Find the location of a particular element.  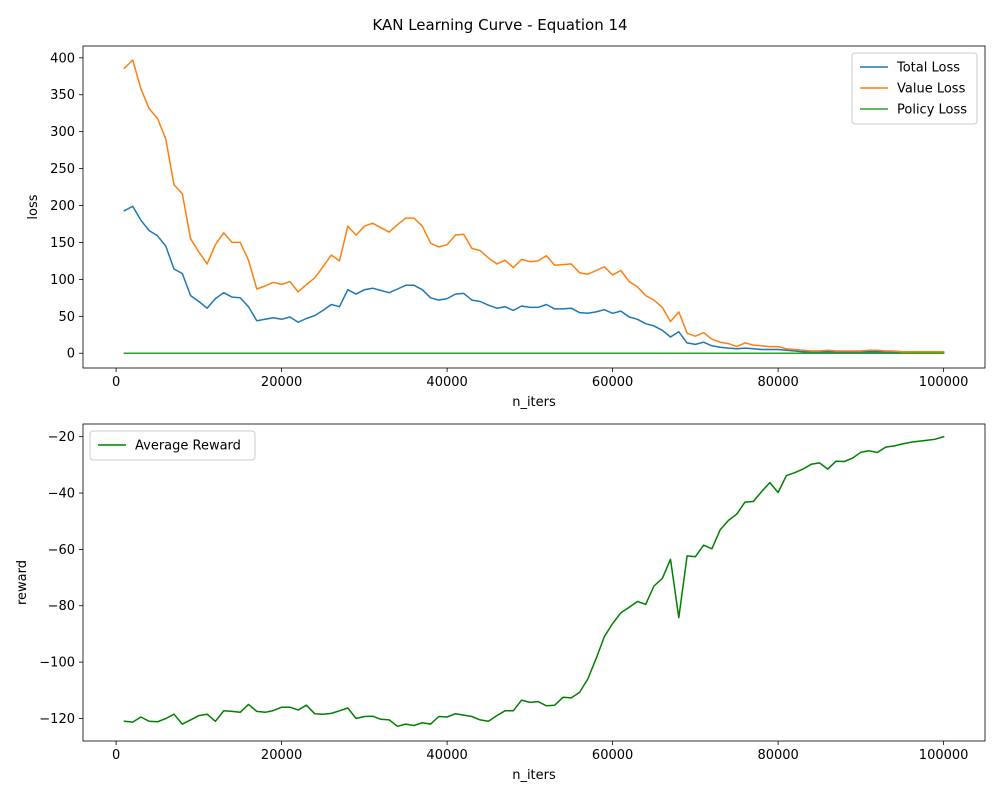

chart1-x-tick-label: 40000 is located at coordinates (446, 382).